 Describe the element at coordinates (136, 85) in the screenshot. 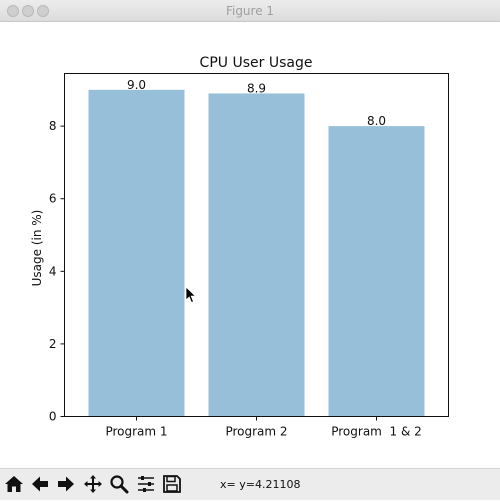

I see `bar-value-label-1: 9.0` at that location.